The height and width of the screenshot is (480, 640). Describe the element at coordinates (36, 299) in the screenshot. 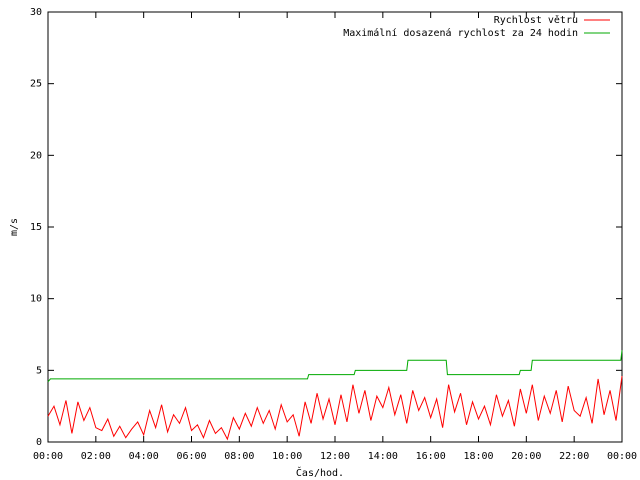

I see `y-tick-label: 10` at that location.